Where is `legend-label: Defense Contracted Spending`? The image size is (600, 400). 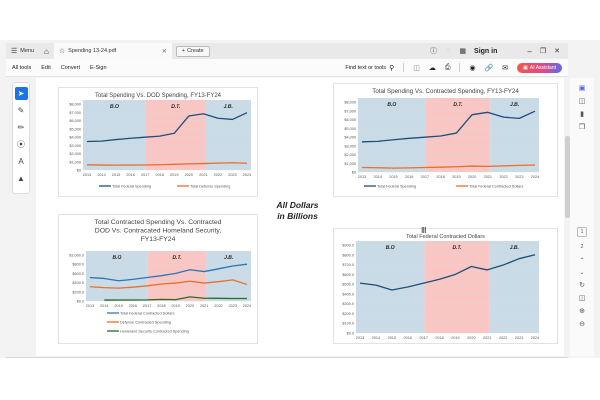
legend-label: Defense Contracted Spending is located at coordinates (145, 322).